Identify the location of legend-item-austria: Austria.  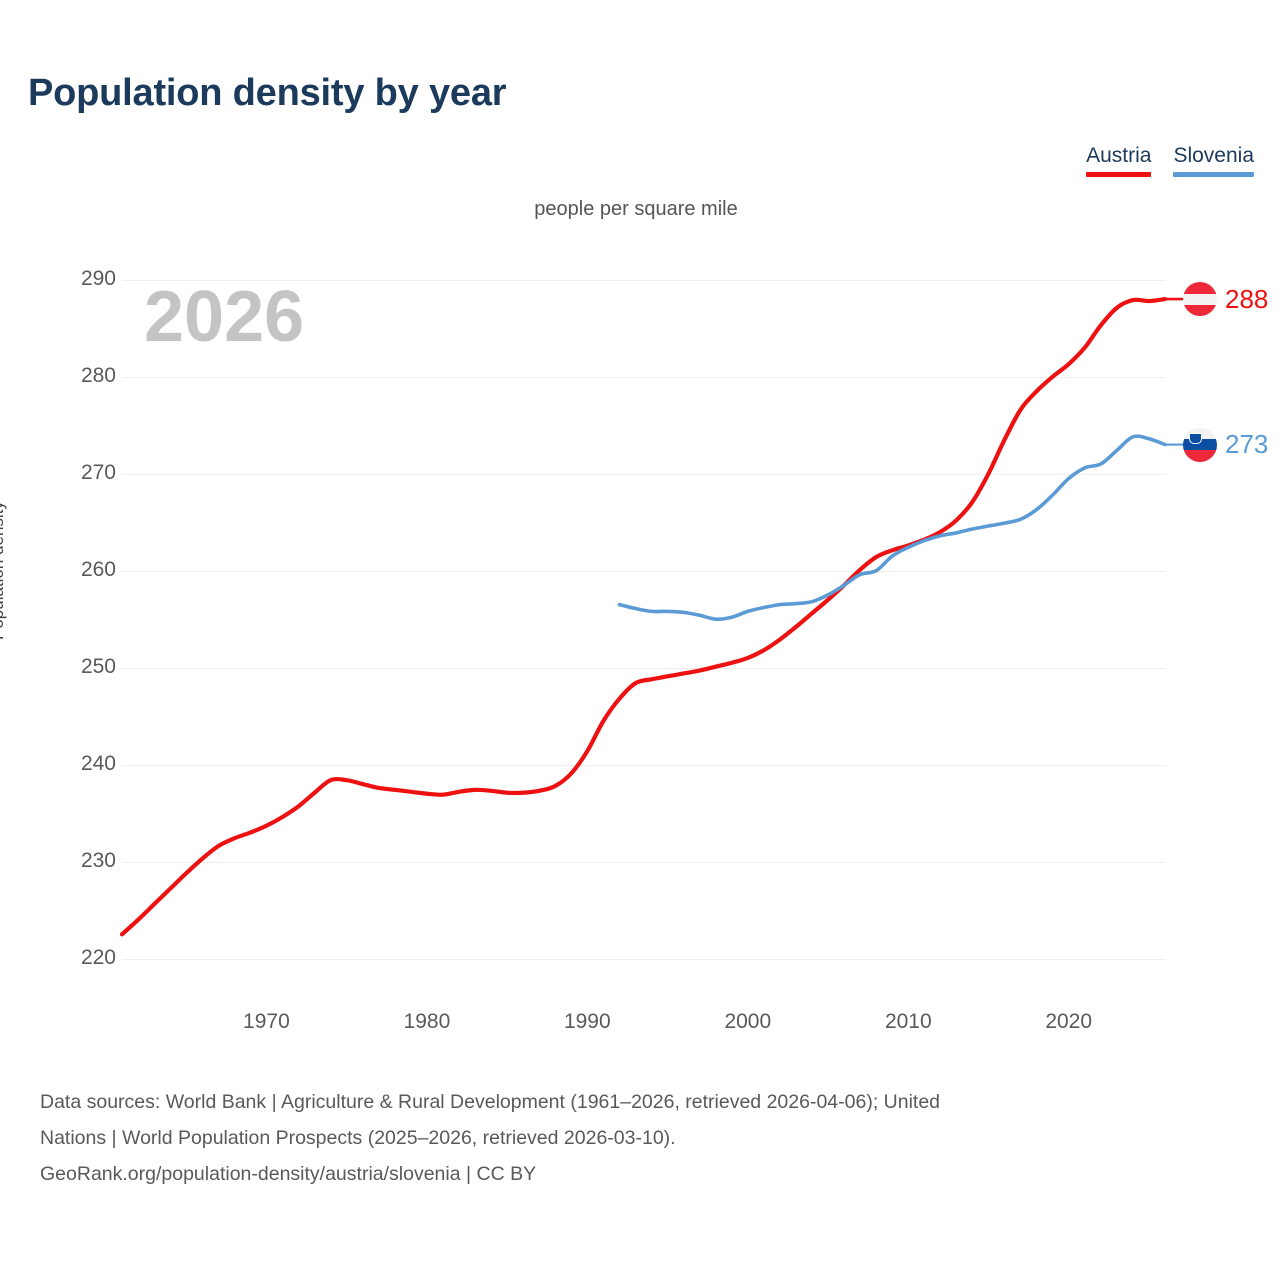
(1119, 160).